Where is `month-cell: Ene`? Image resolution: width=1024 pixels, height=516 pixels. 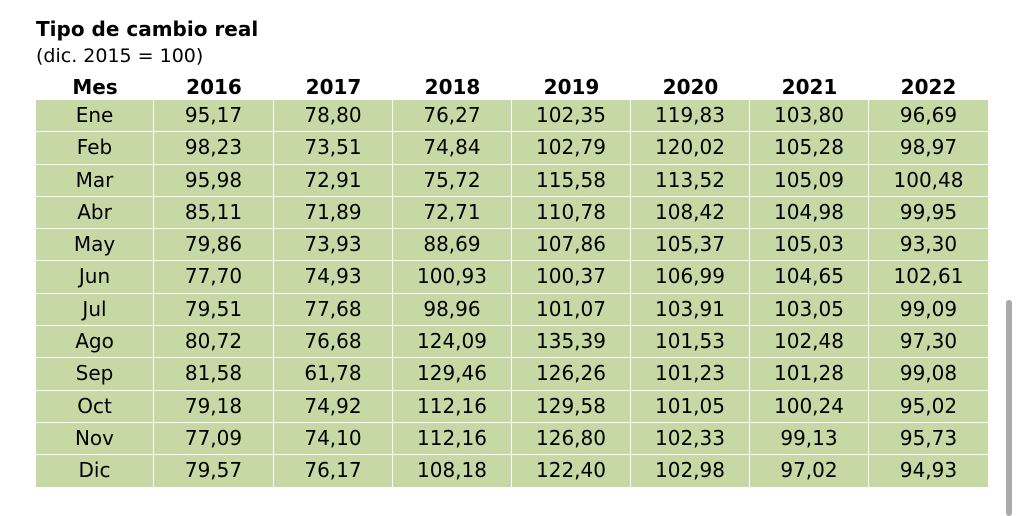
month-cell: Ene is located at coordinates (95, 116).